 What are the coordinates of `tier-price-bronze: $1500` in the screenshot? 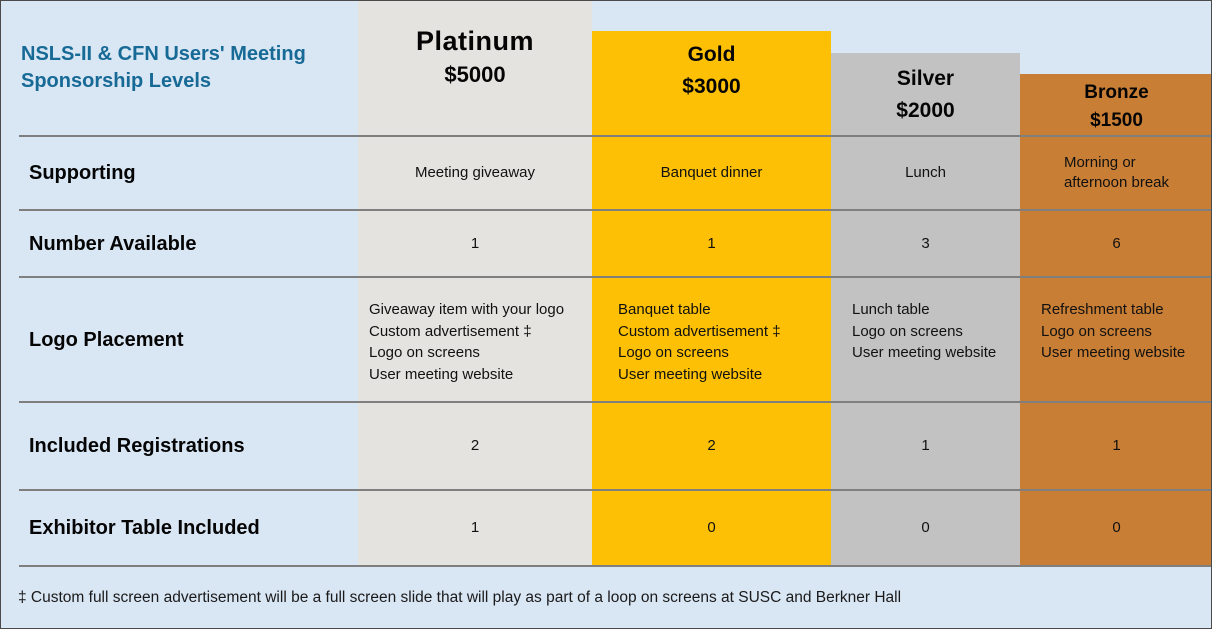 It's located at (1116, 120).